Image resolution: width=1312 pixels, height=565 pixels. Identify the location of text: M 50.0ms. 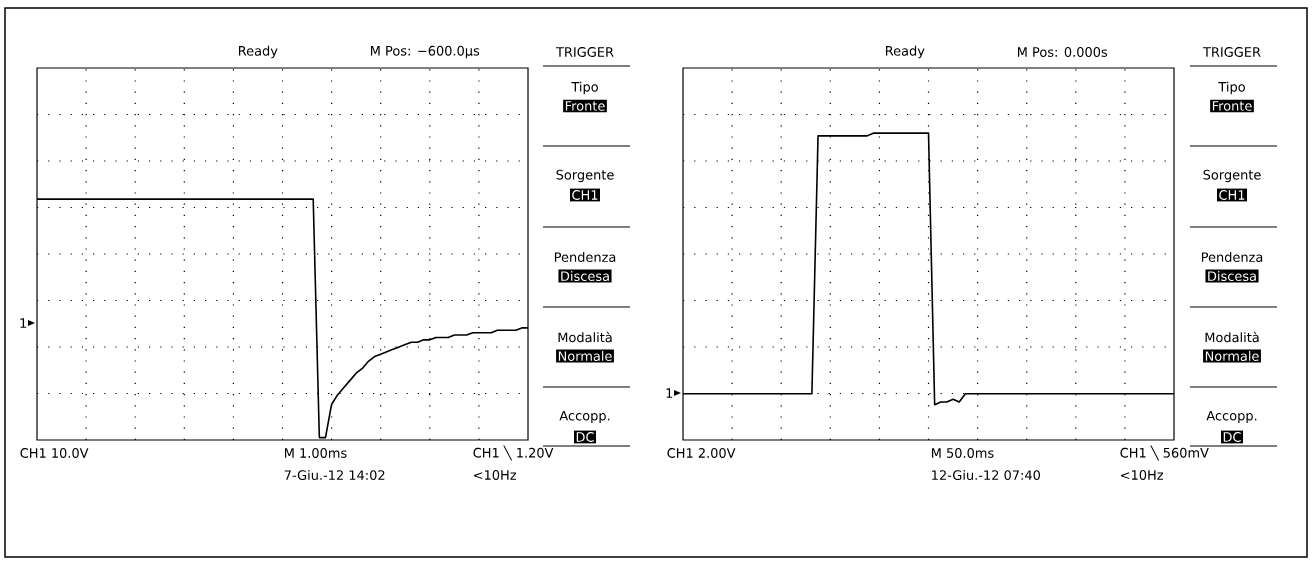
(962, 453).